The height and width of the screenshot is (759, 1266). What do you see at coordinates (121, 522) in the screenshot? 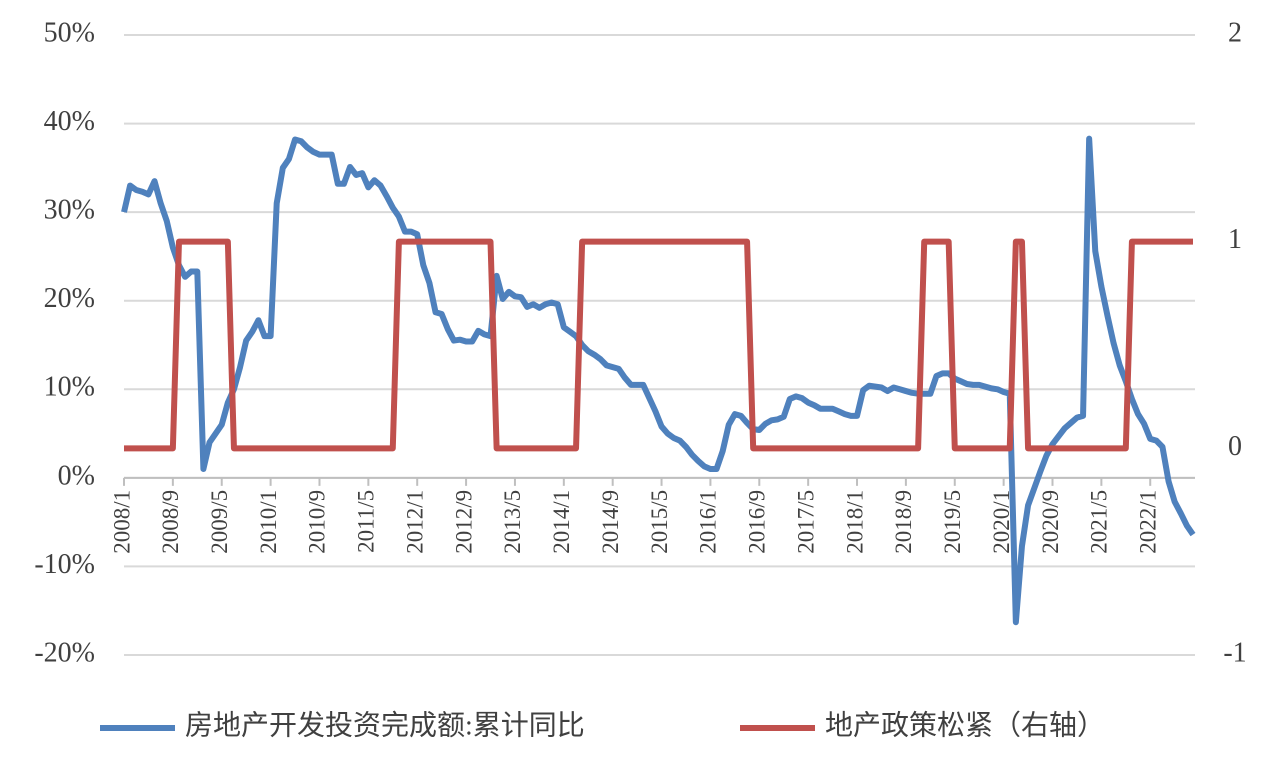
I see `x-tick-label: 2008/1` at bounding box center [121, 522].